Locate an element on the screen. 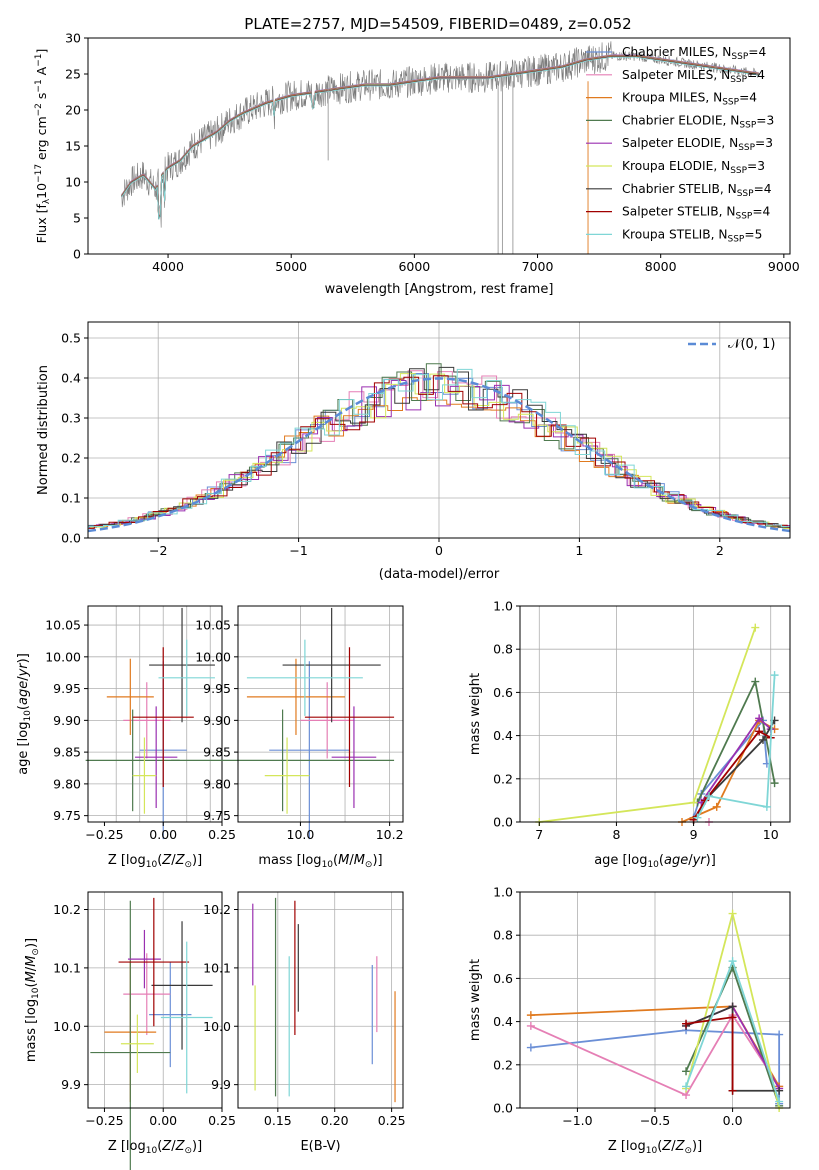 The width and height of the screenshot is (819, 1170). x-tick-label: 9 is located at coordinates (694, 834).